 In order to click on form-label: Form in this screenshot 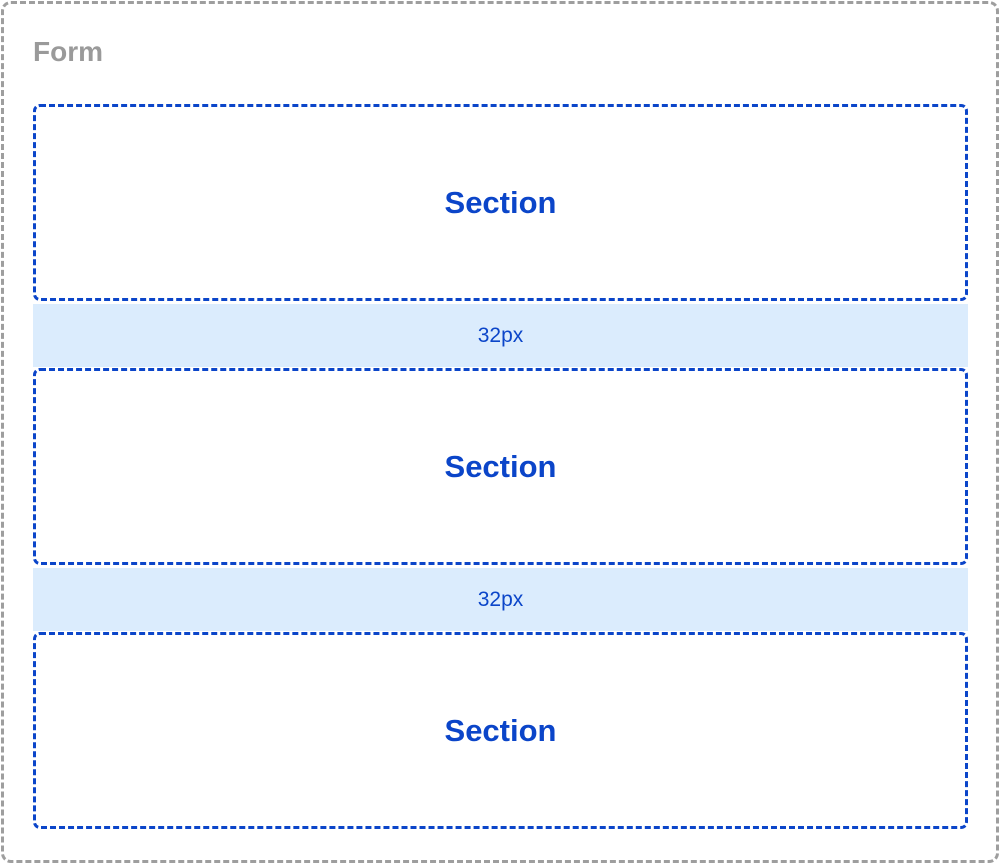, I will do `click(68, 51)`.